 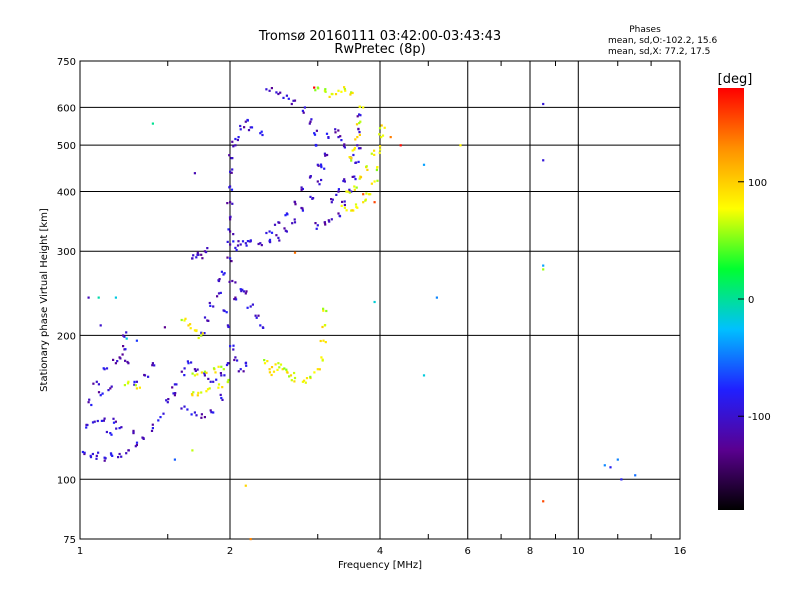 I want to click on x-tick-label: 16, so click(x=680, y=551).